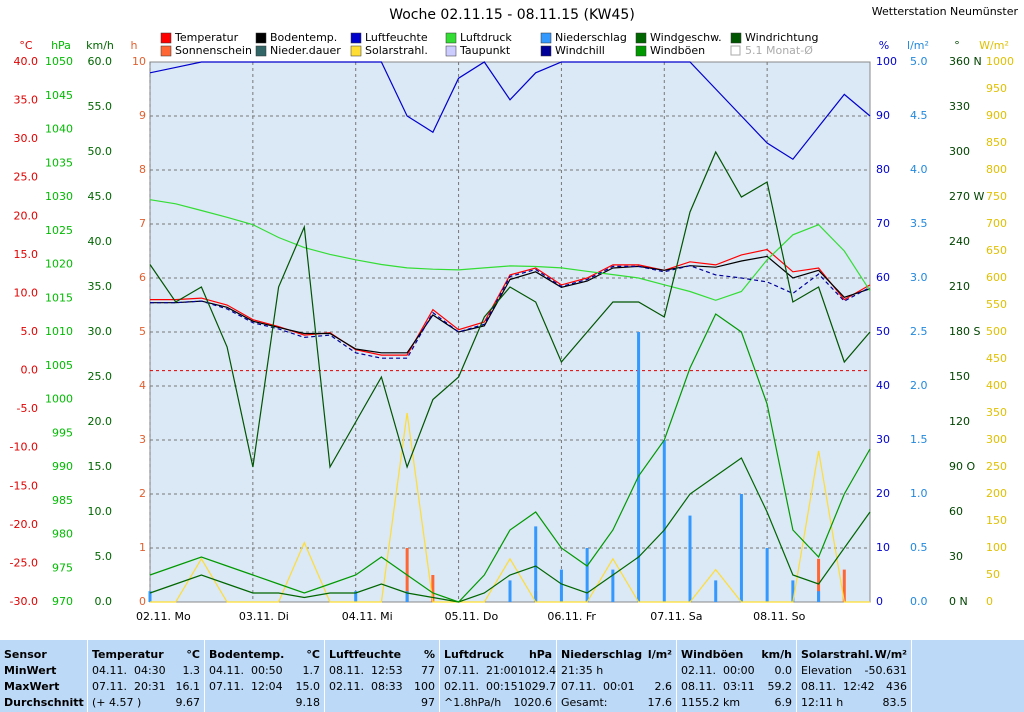 This screenshot has width=1024, height=712. What do you see at coordinates (146, 655) in the screenshot?
I see `table-header: Temperatur °C` at bounding box center [146, 655].